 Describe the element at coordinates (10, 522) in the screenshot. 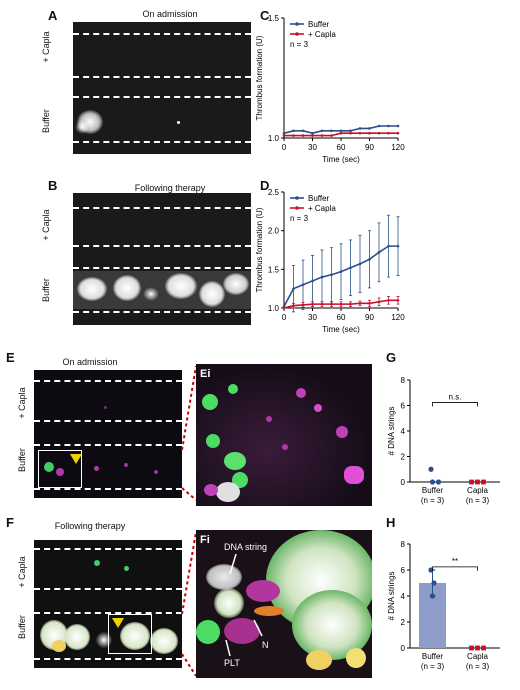

I see `panel-letter-f: F` at that location.